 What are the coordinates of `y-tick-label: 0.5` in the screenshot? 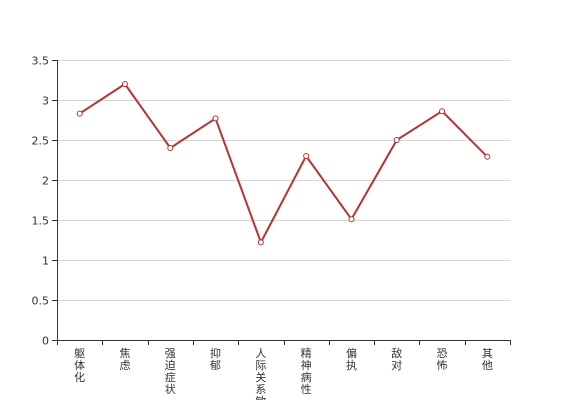 It's located at (41, 301).